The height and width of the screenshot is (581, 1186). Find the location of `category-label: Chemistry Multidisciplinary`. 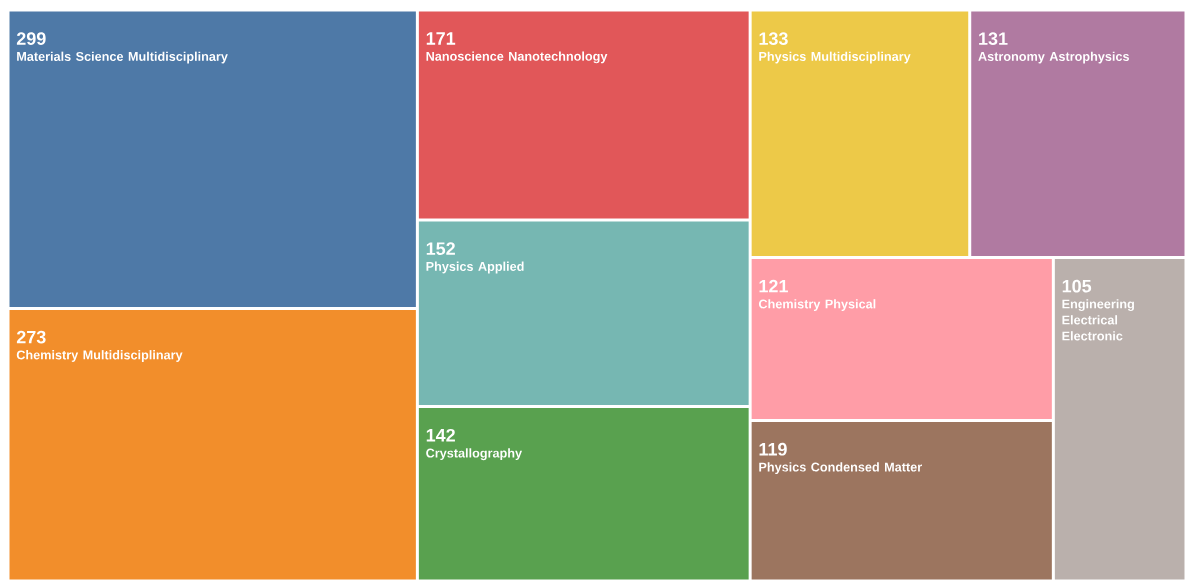

category-label: Chemistry Multidisciplinary is located at coordinates (99, 356).